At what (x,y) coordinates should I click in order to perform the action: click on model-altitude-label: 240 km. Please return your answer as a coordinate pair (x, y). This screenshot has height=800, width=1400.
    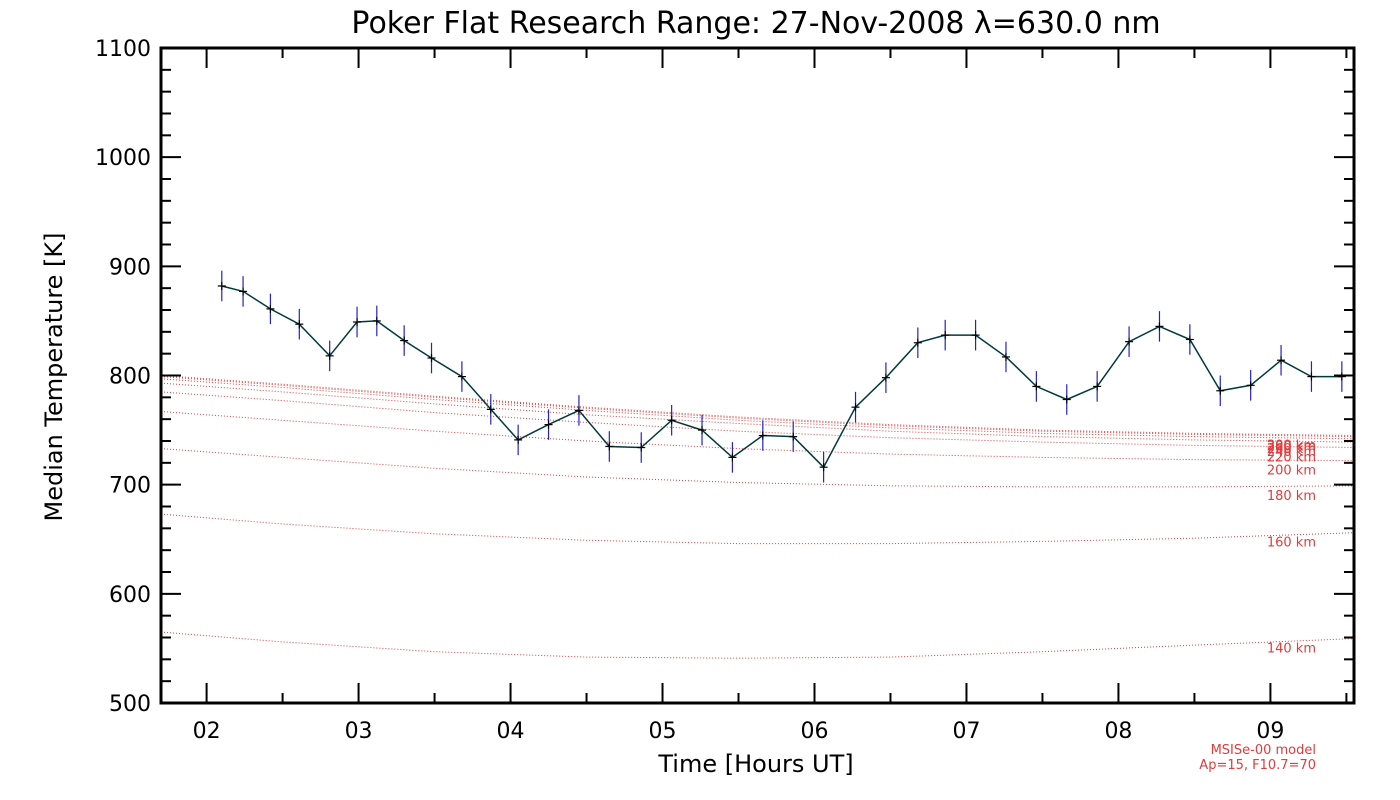
    Looking at the image, I should click on (1291, 452).